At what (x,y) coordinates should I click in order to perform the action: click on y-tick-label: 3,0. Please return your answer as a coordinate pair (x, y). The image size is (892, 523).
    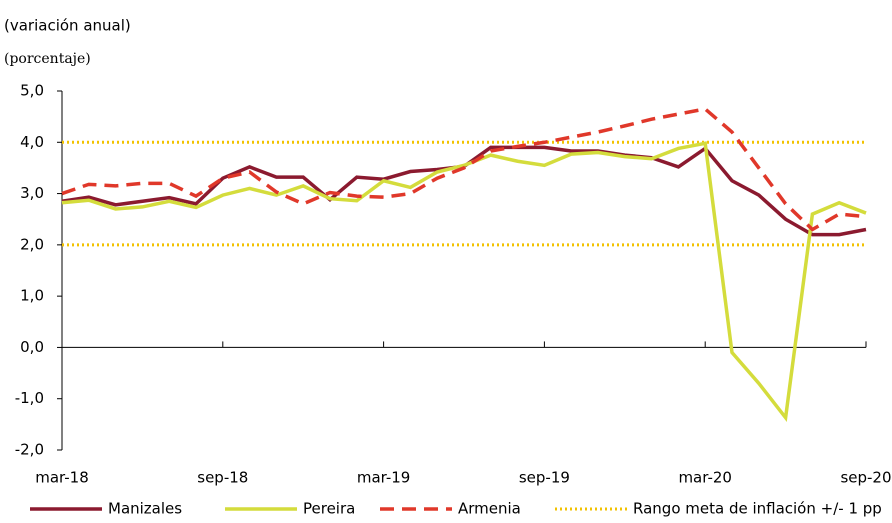
    Looking at the image, I should click on (32, 193).